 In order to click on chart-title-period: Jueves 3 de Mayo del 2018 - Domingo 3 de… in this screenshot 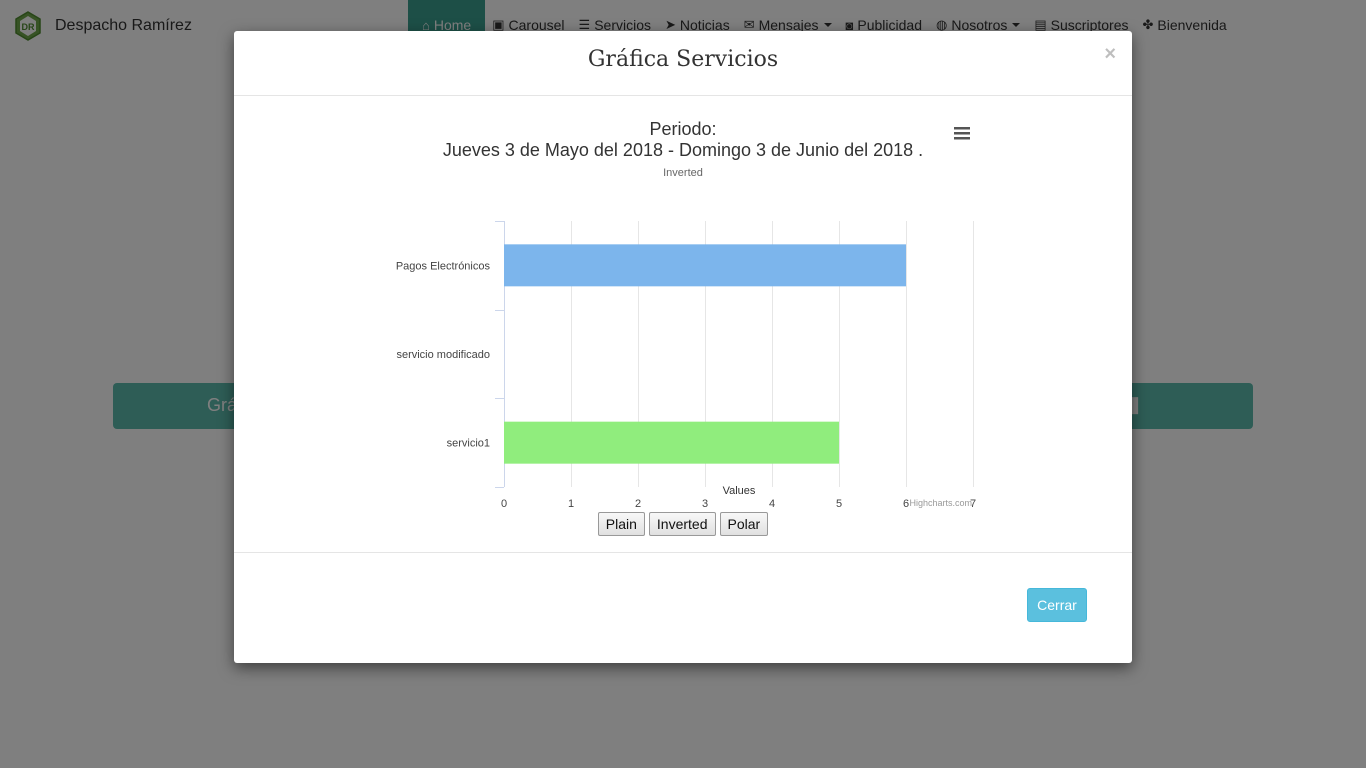, I will do `click(683, 150)`.